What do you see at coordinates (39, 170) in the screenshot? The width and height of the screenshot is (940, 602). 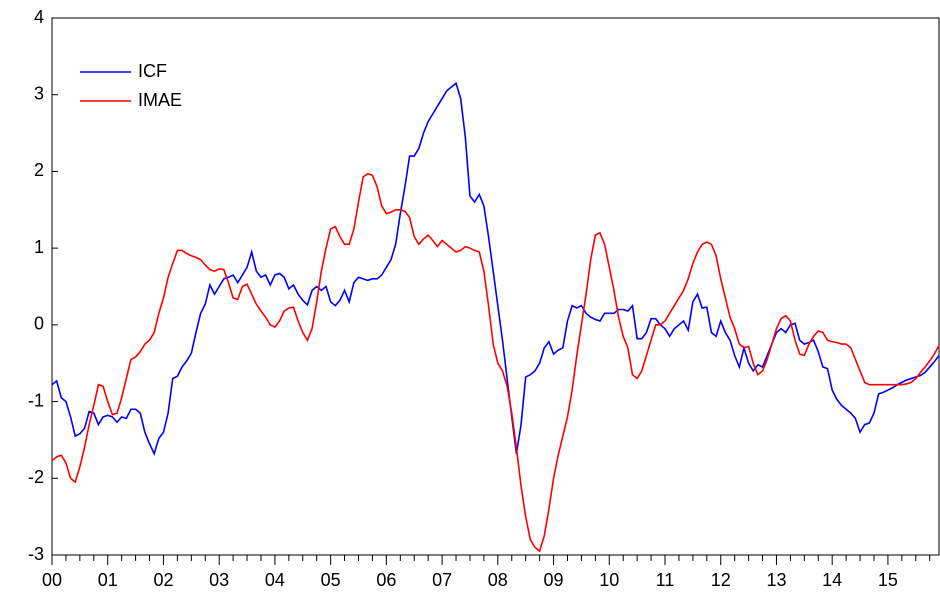 I see `y-tick-label: 2` at bounding box center [39, 170].